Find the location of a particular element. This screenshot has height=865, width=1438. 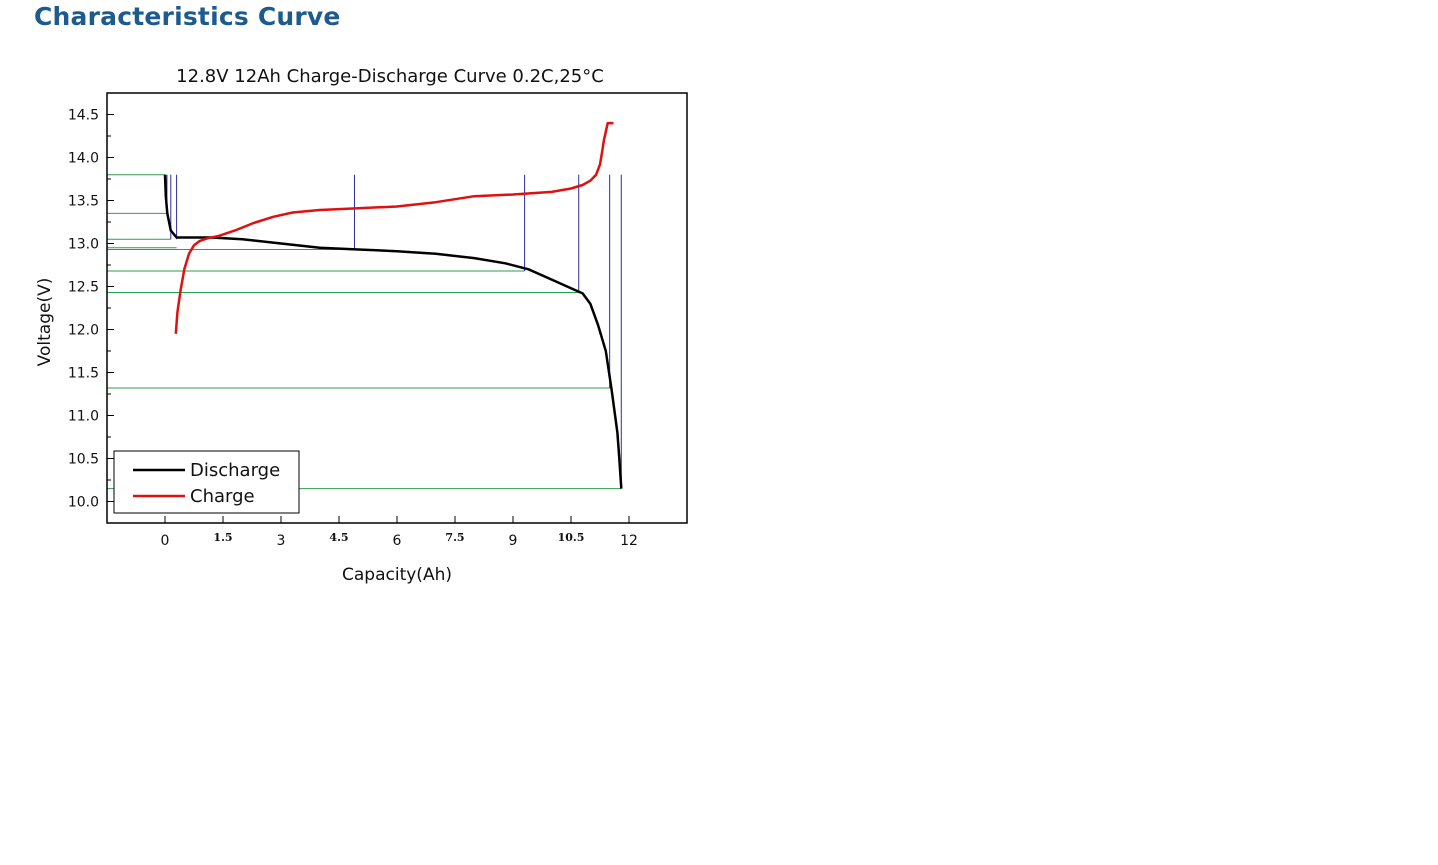

legend-label-charge: Charge is located at coordinates (222, 496).